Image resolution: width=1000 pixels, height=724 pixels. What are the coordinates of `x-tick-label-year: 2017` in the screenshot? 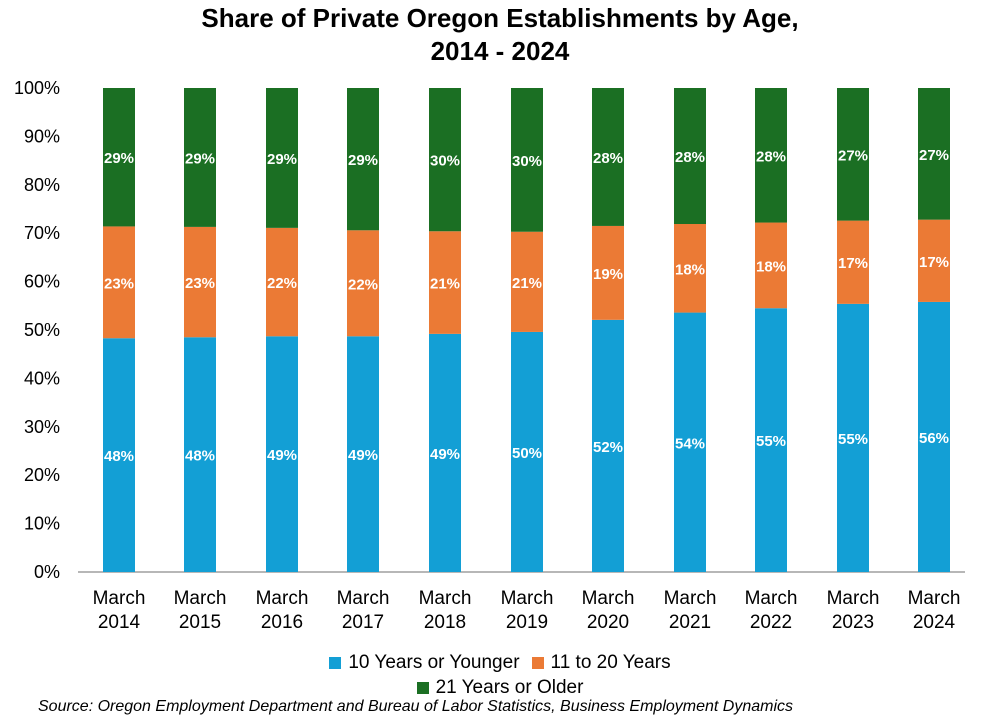 It's located at (363, 622).